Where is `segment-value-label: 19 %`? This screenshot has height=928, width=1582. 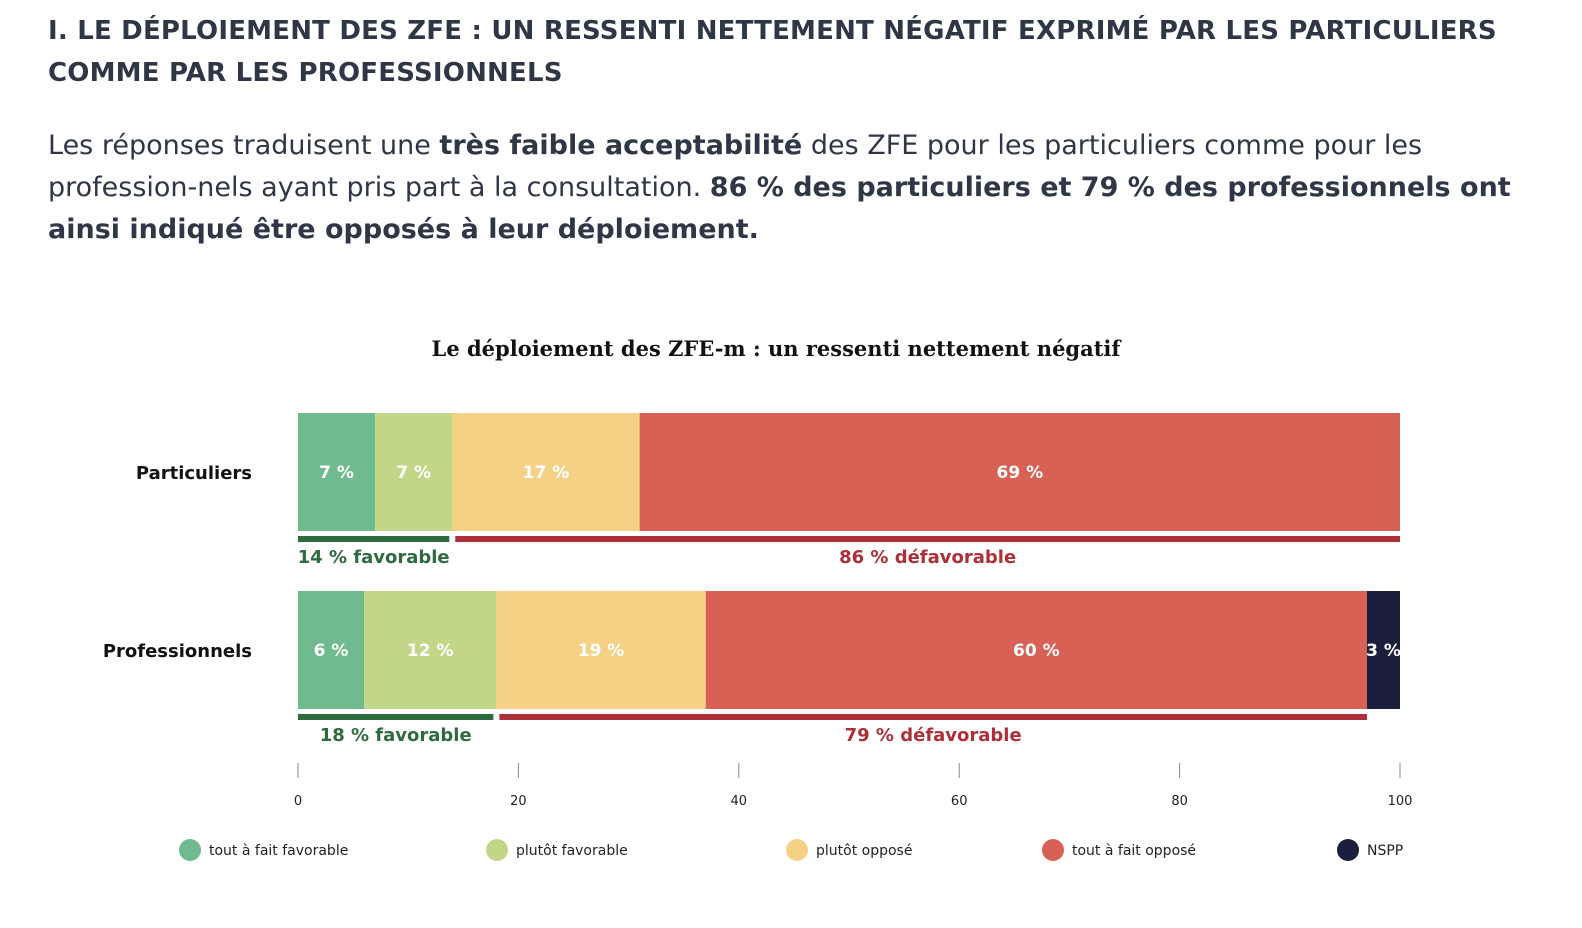
segment-value-label: 19 % is located at coordinates (601, 651).